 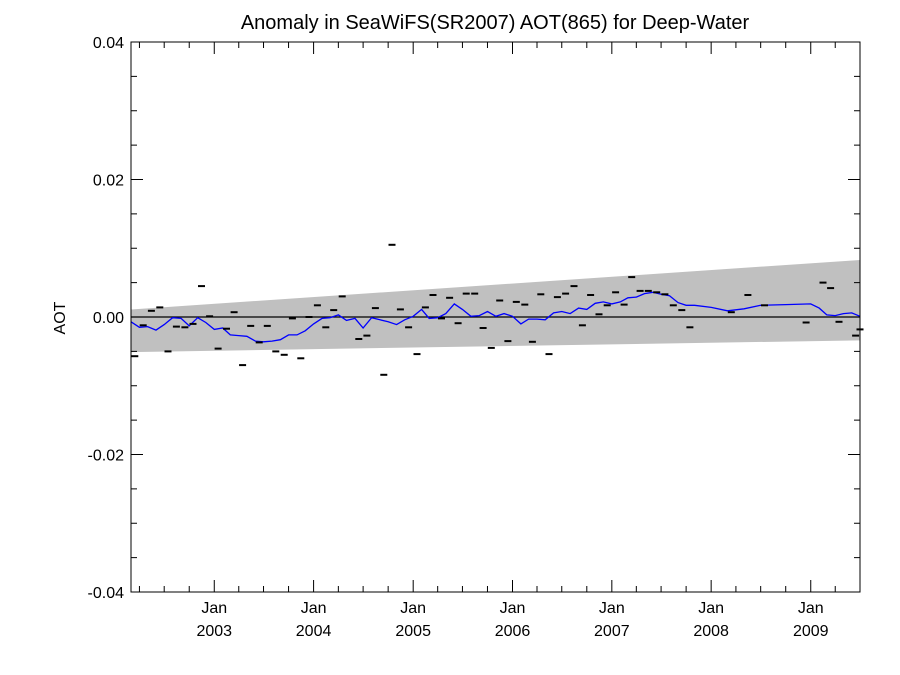 I want to click on y-axis-label: AOT, so click(x=60, y=317).